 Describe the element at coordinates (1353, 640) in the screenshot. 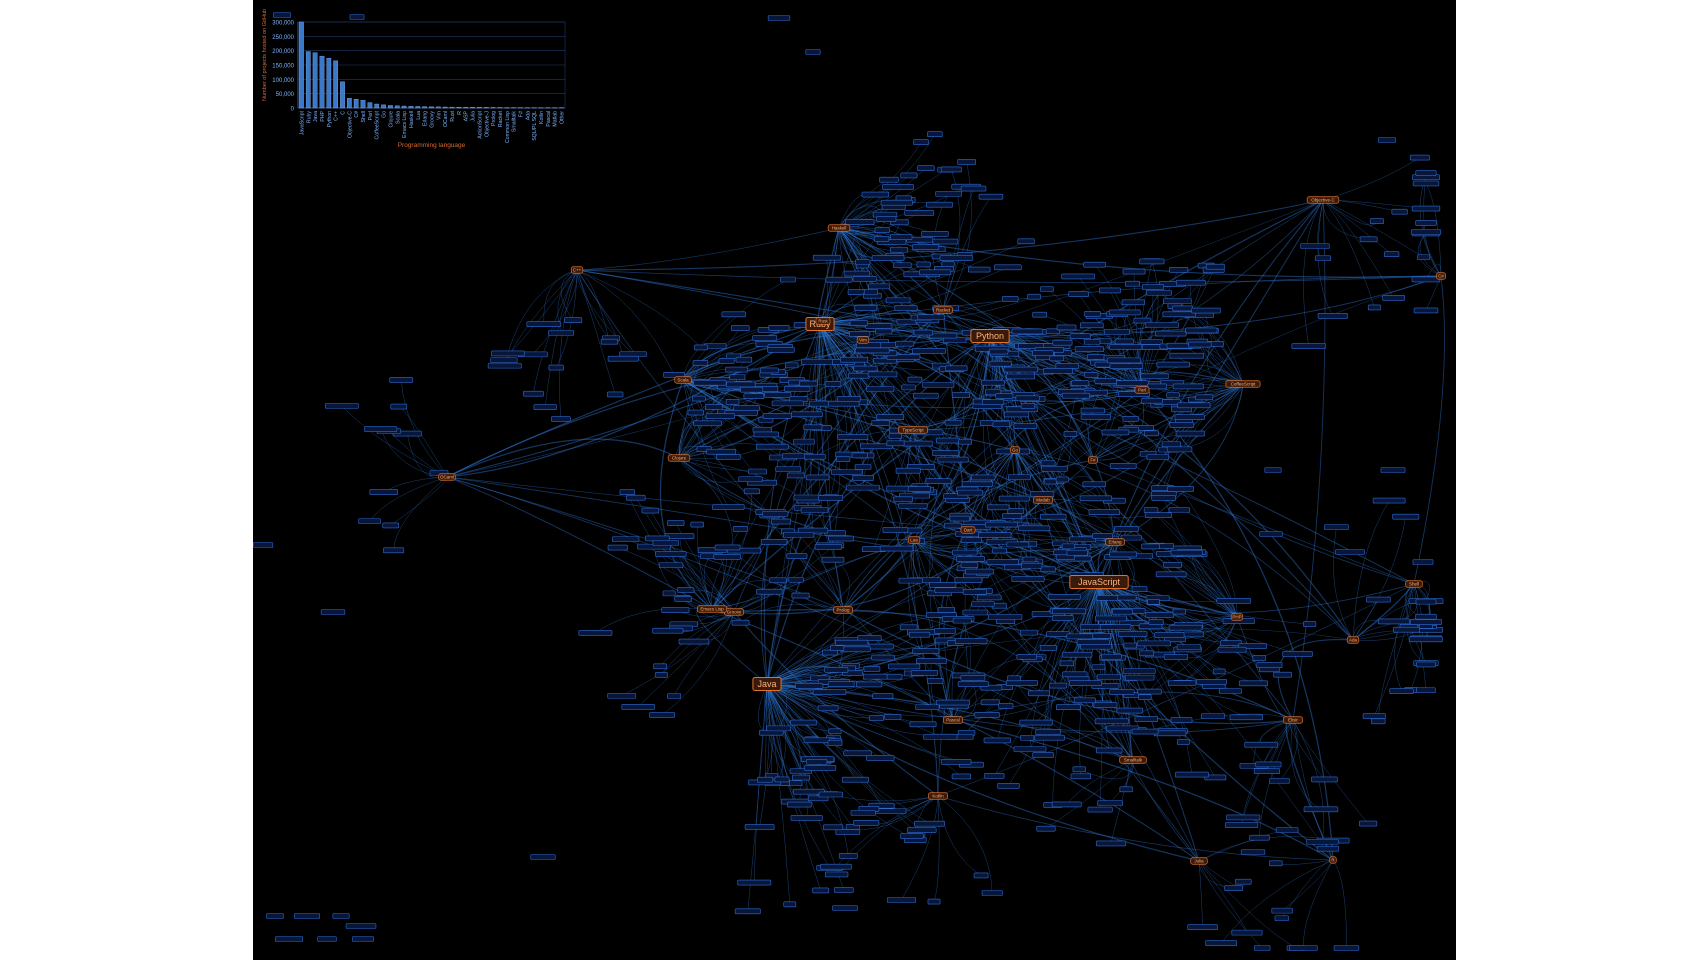

I see `hub-ada: Ada` at that location.